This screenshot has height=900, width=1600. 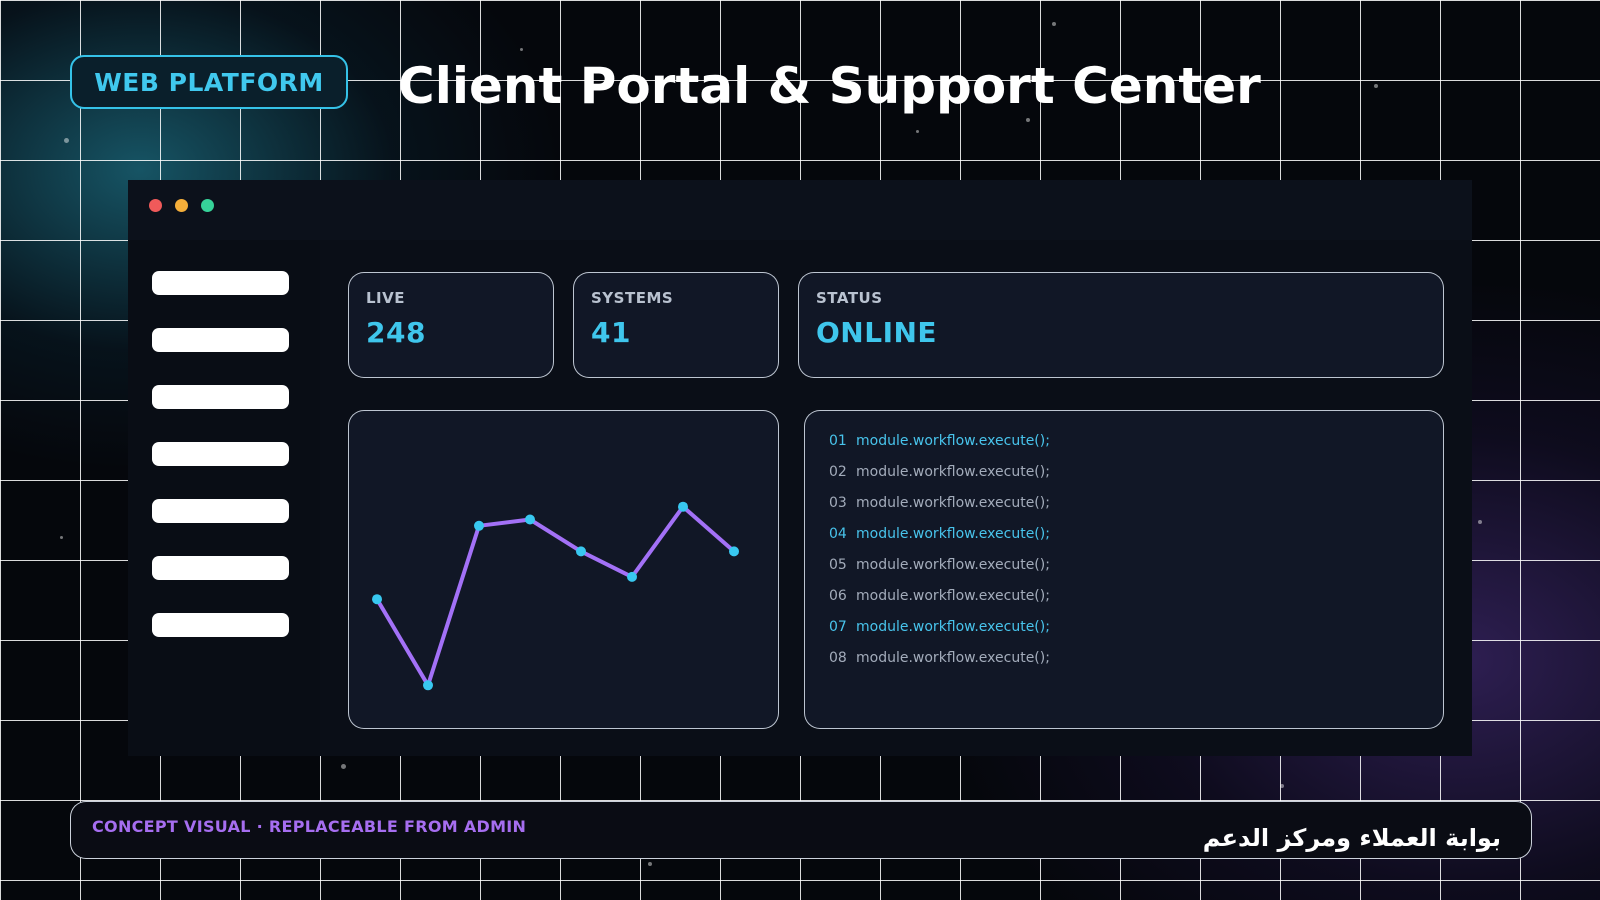 What do you see at coordinates (838, 565) in the screenshot?
I see `code-line-number: 05` at bounding box center [838, 565].